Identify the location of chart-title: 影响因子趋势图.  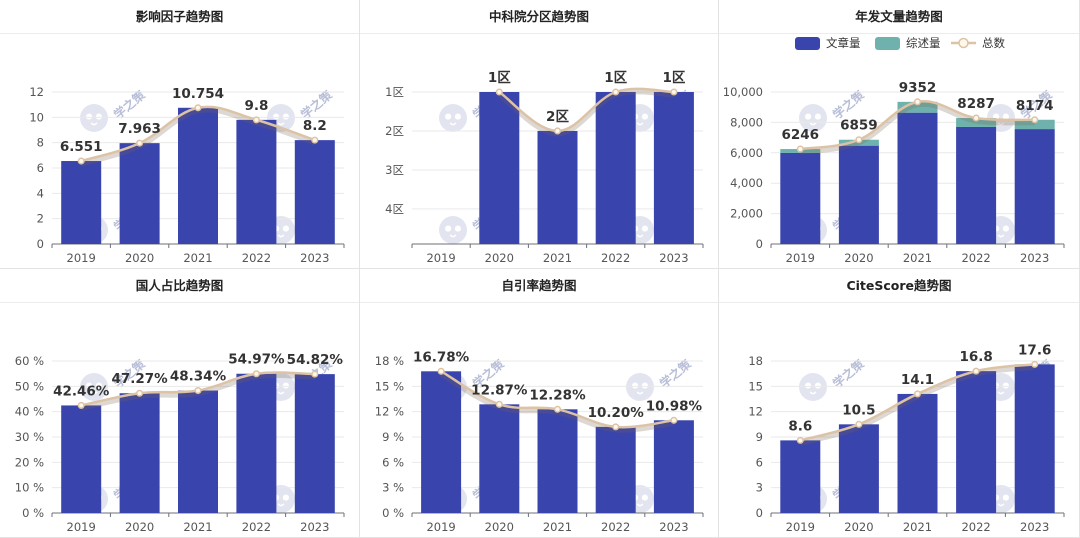
(179, 16).